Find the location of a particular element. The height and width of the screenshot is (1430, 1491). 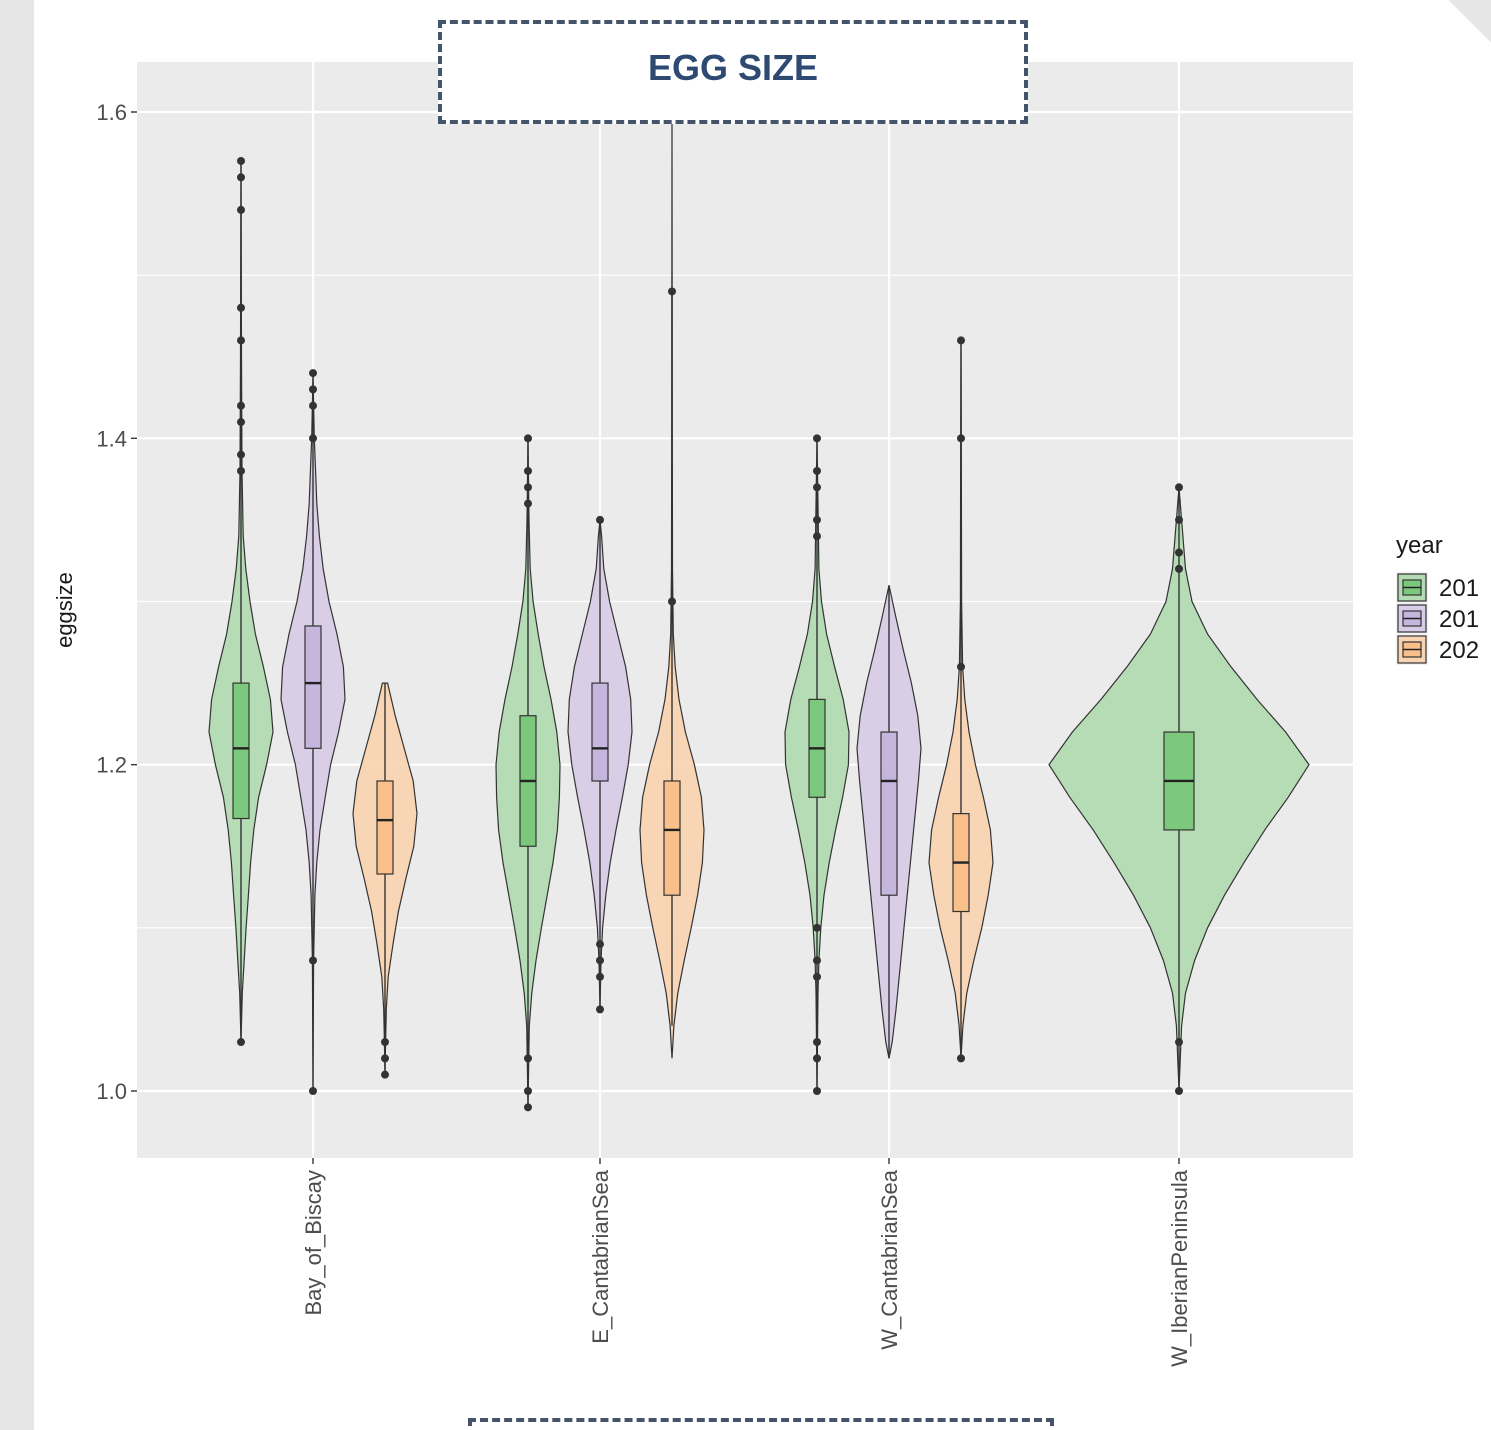

y-tick-label: 1.0 is located at coordinates (111, 1091).